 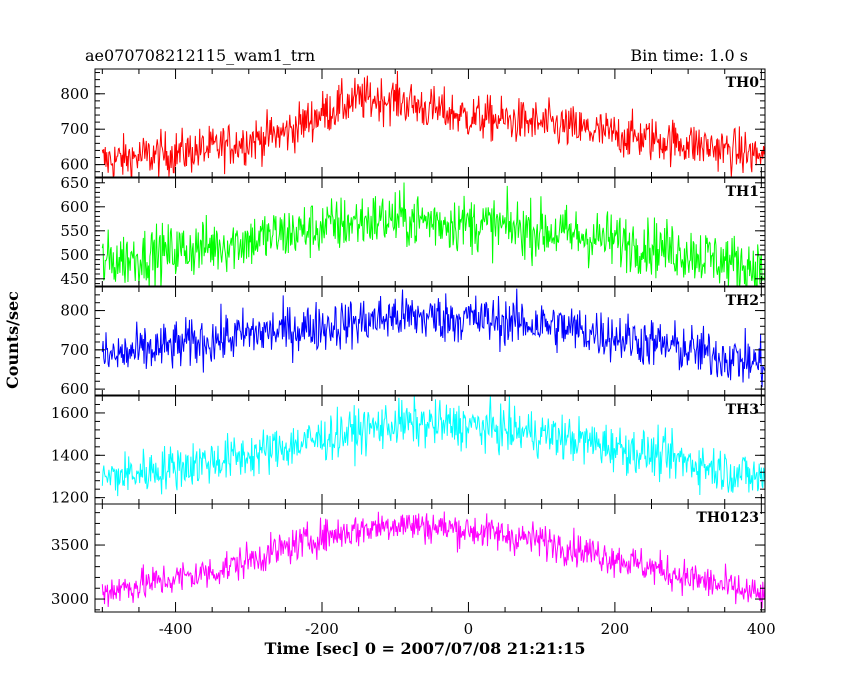 I want to click on series-line-th0123, so click(x=433, y=560).